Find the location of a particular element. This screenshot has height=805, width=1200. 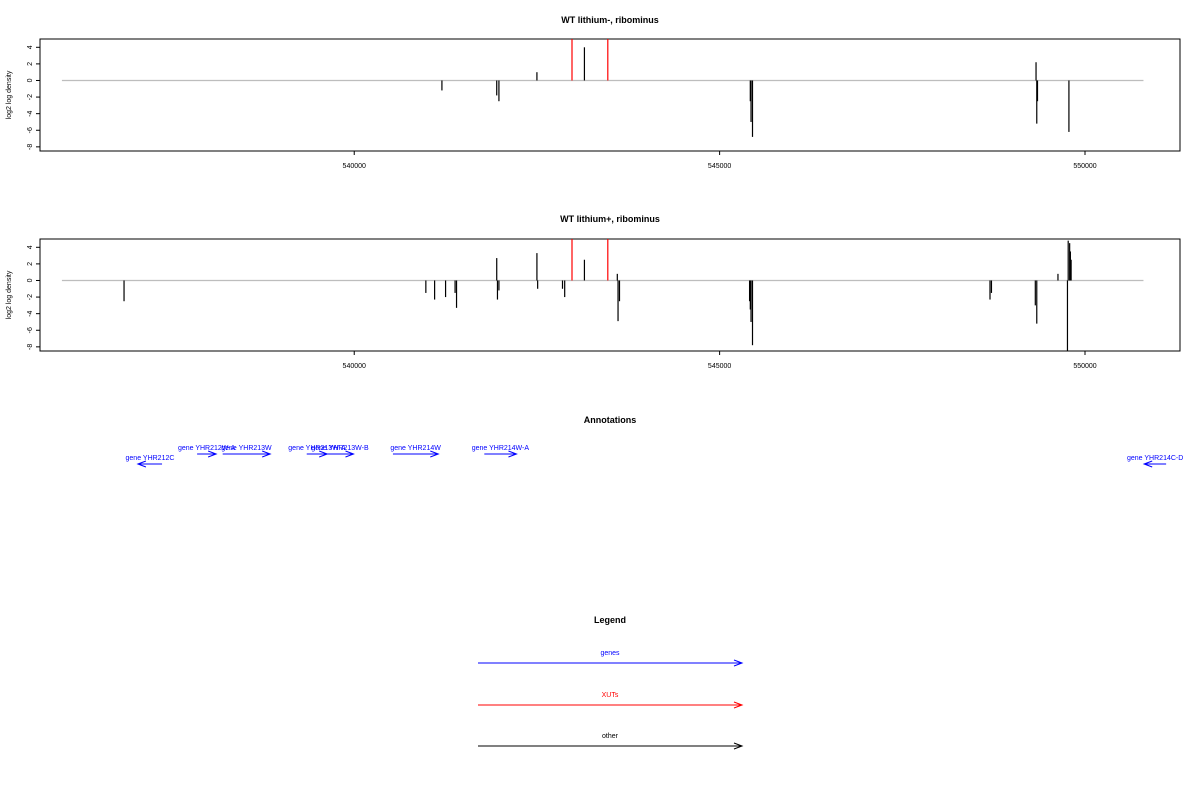

gene-label: gene YHR214C-D is located at coordinates (1155, 458).